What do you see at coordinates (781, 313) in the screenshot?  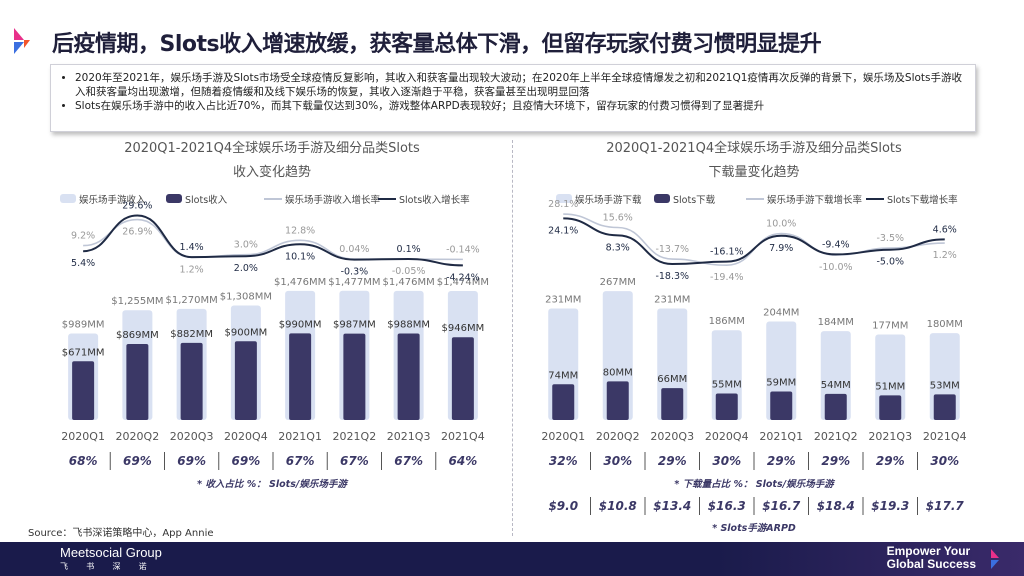 I see `bar-total-label: 204MM` at bounding box center [781, 313].